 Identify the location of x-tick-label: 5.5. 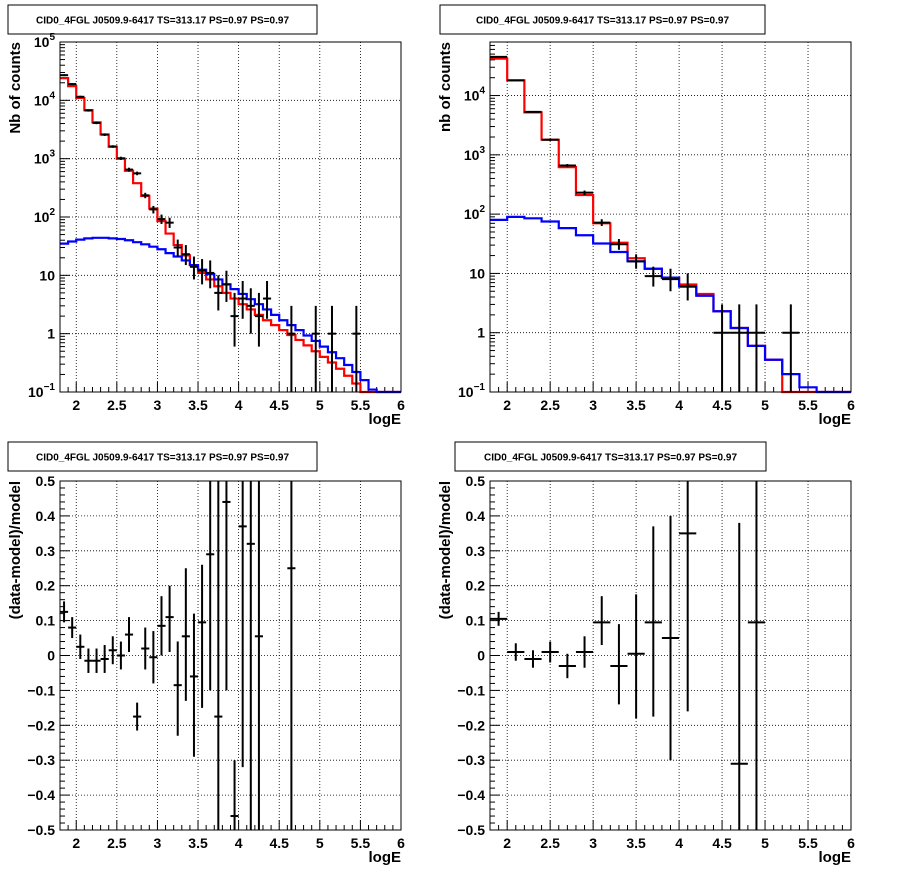
(361, 843).